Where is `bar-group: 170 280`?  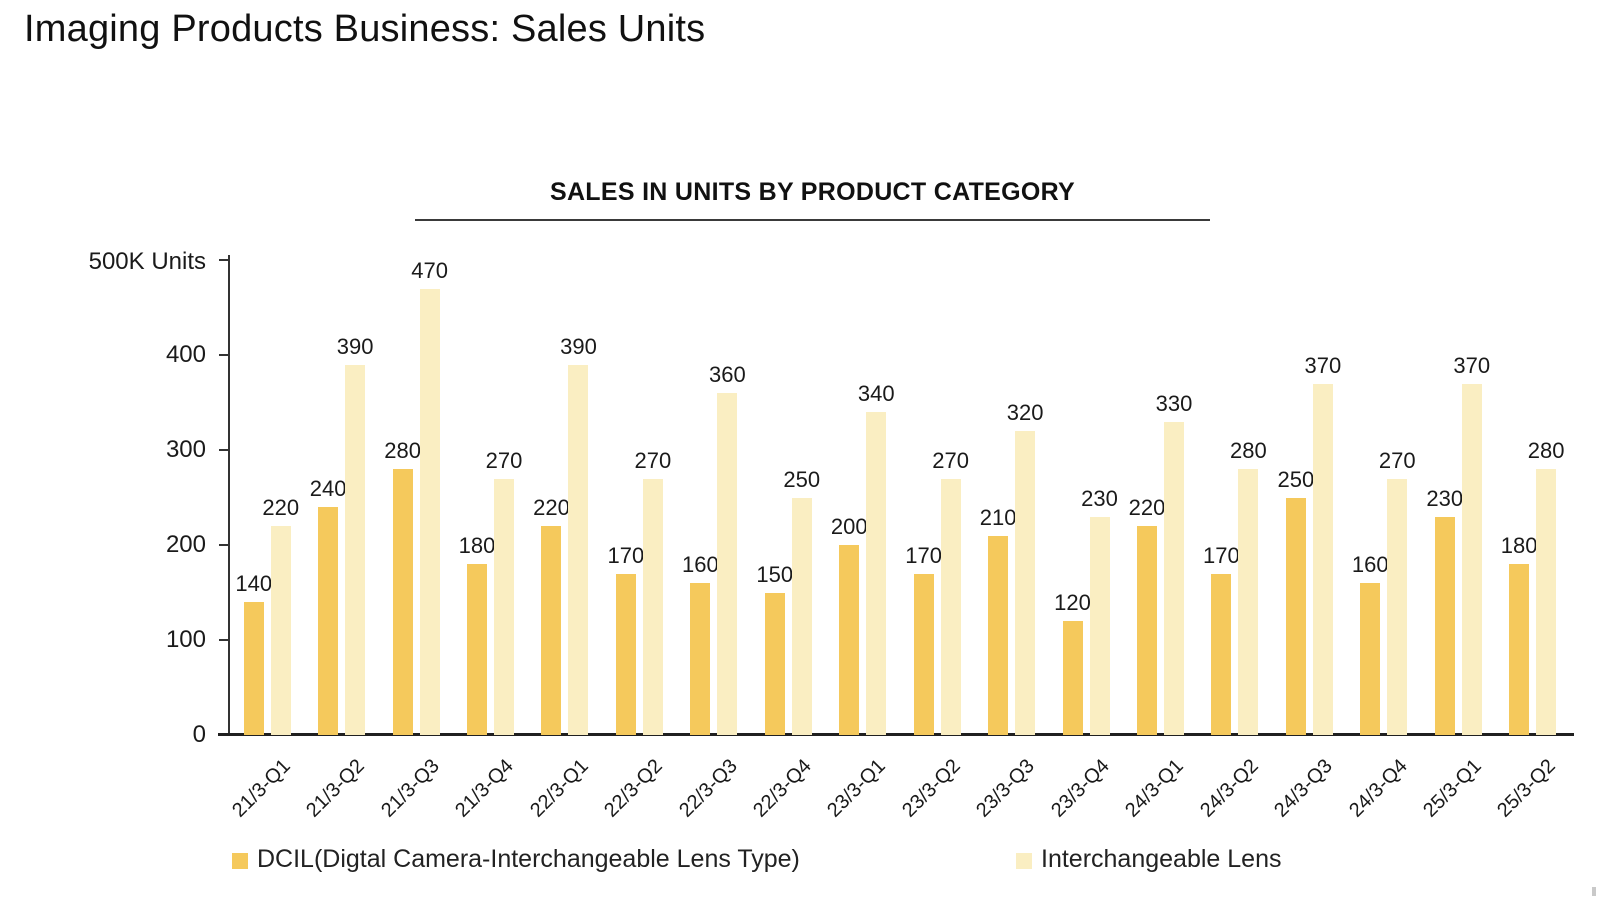 bar-group: 170 280 is located at coordinates (1235, 497).